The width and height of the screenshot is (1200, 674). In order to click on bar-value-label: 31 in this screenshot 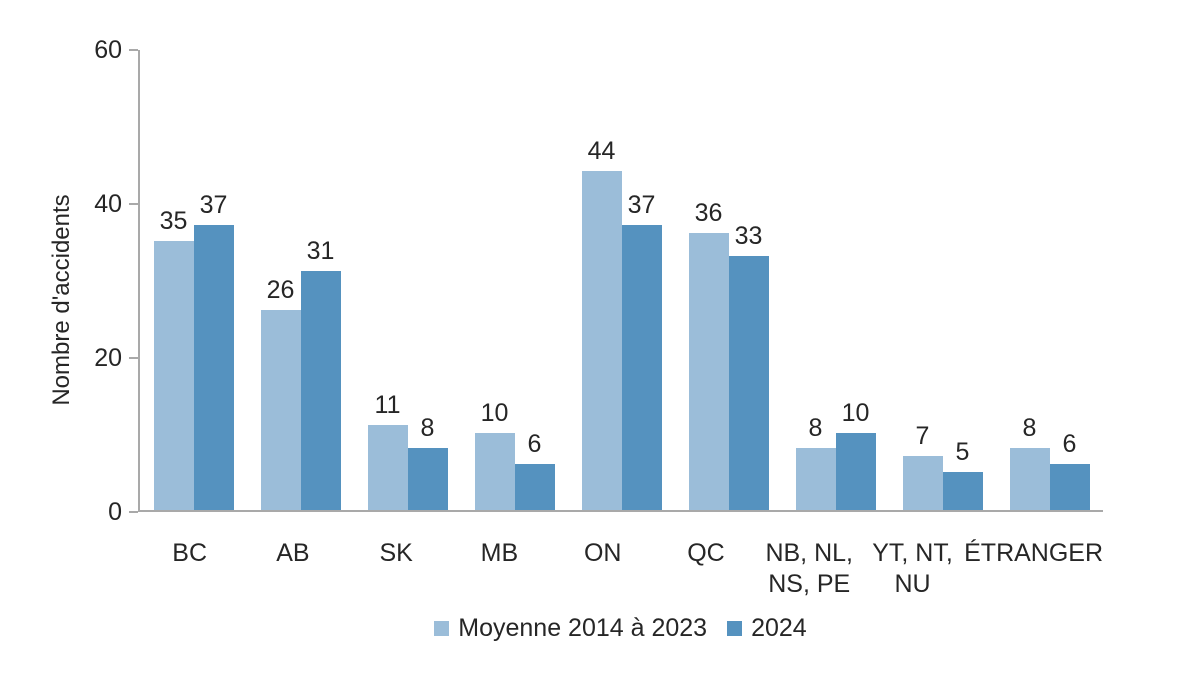, I will do `click(320, 251)`.